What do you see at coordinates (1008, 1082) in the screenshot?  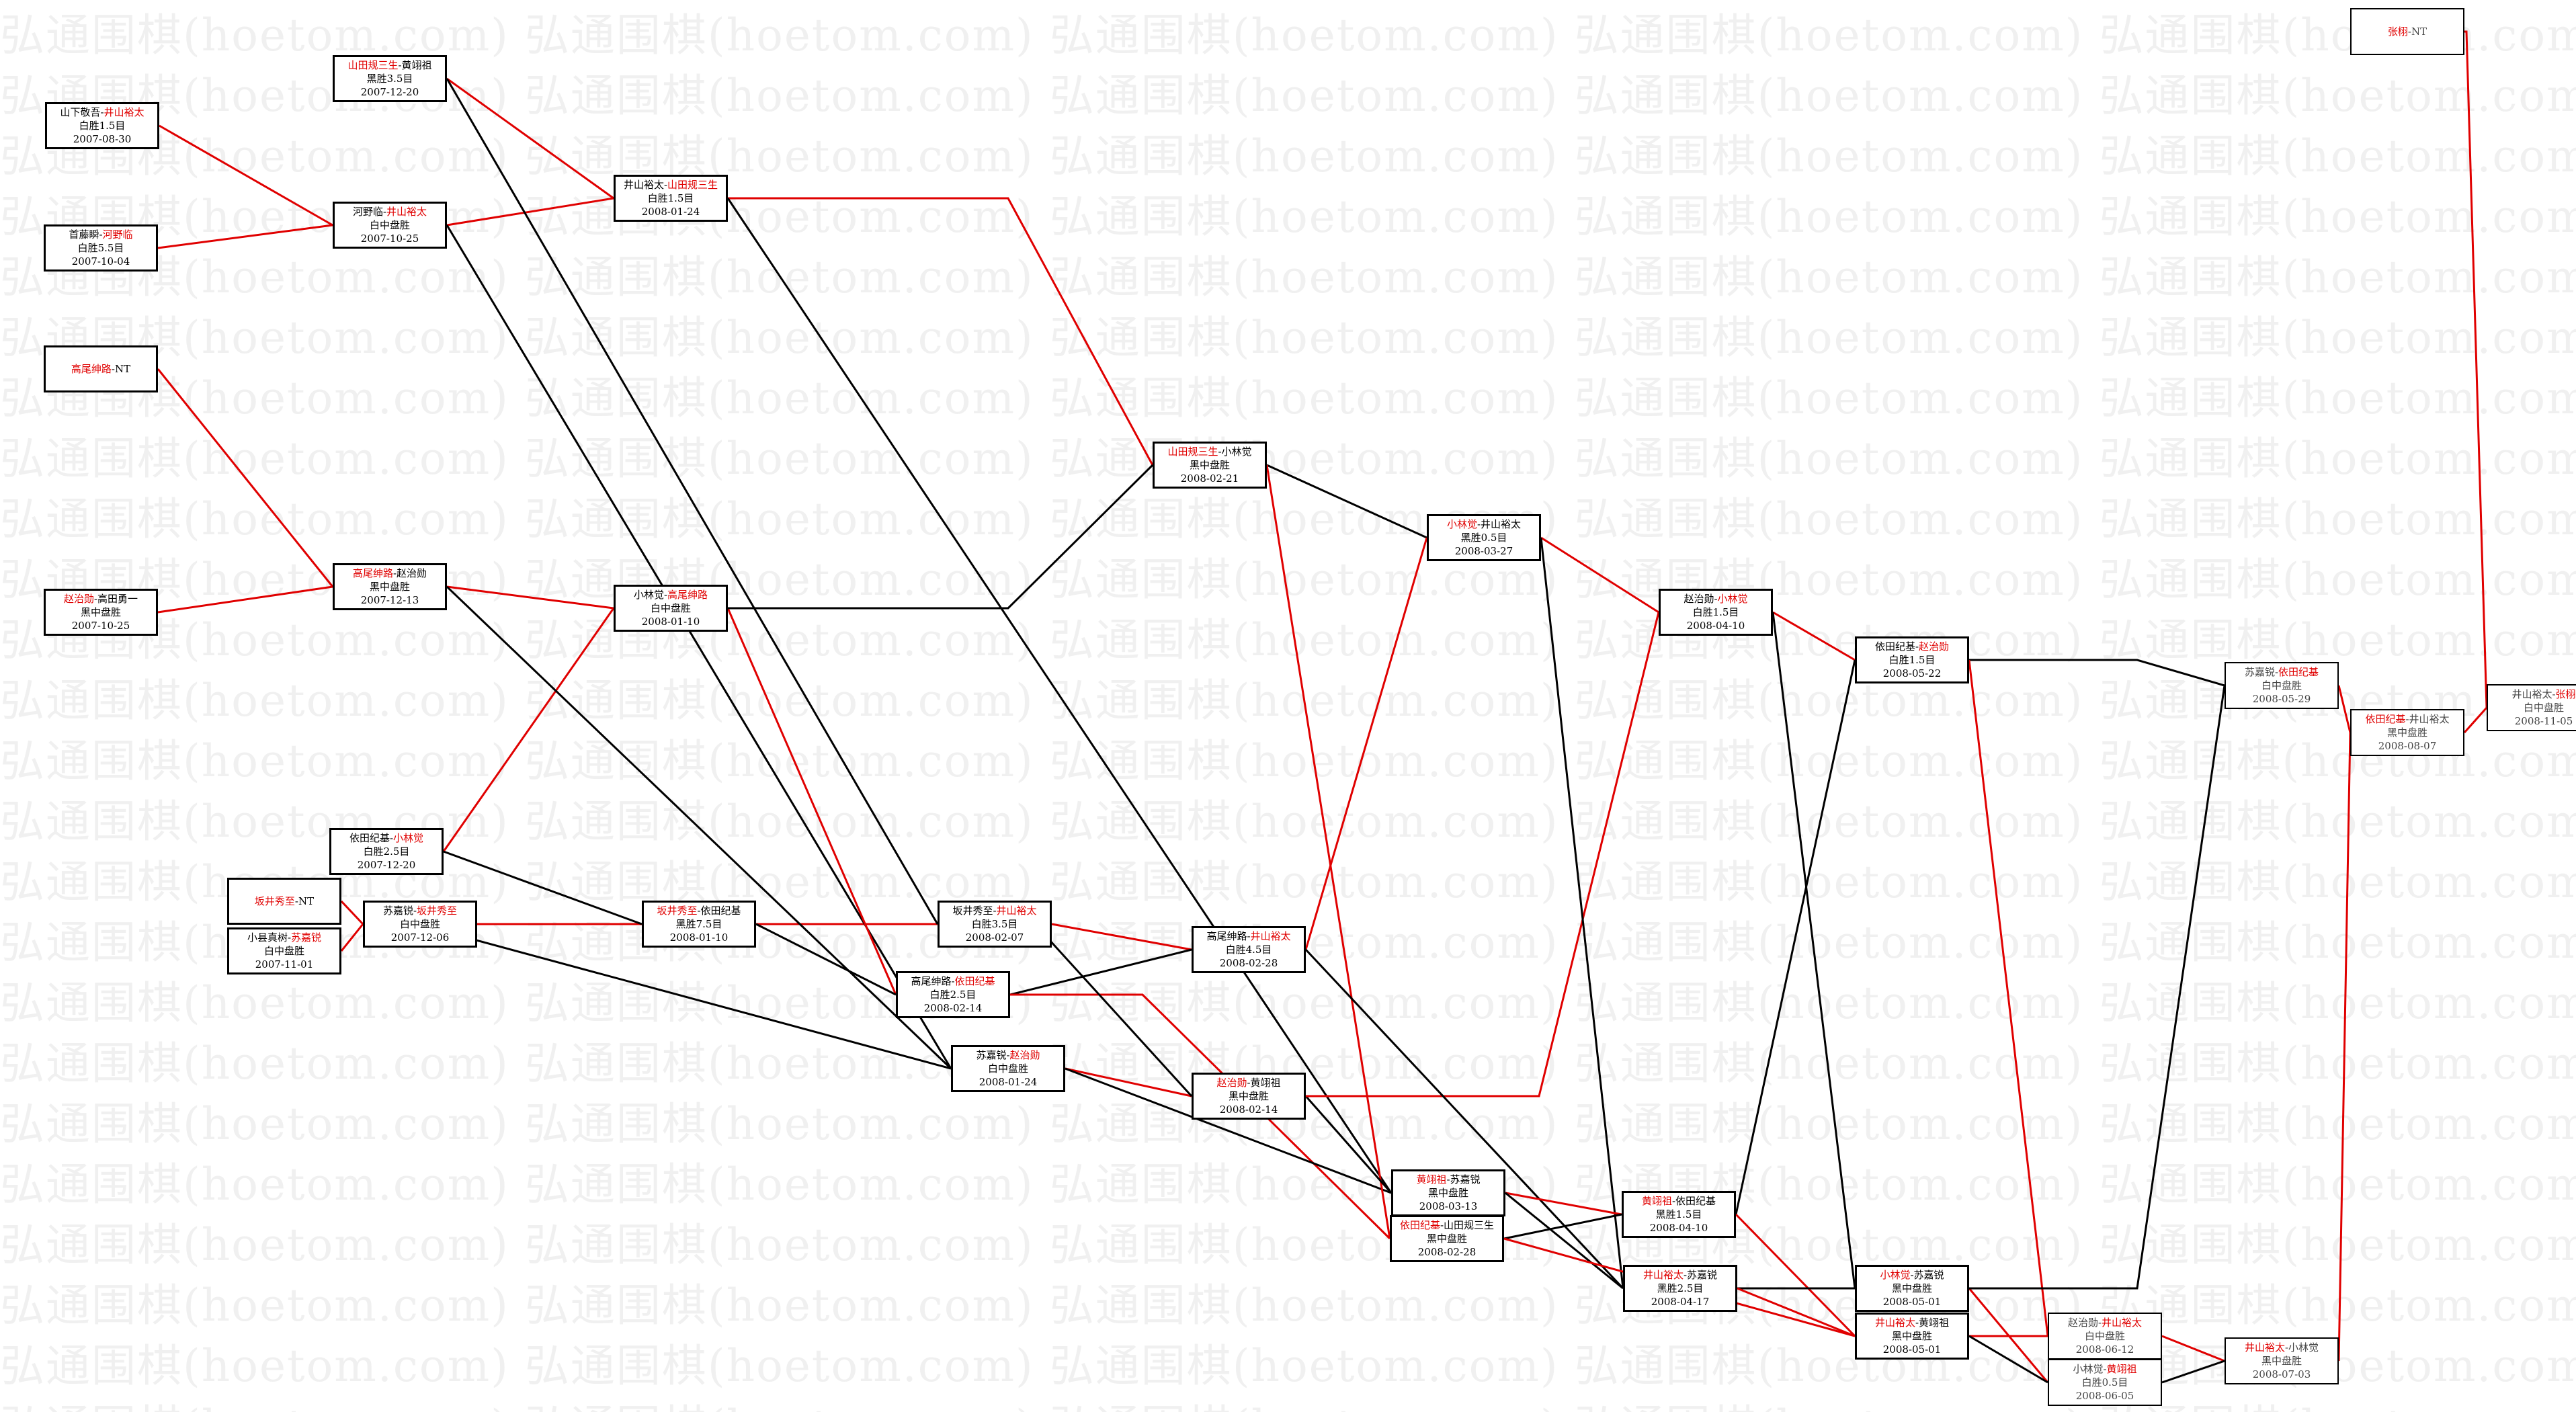 I see `game-date: 2008-01-24` at bounding box center [1008, 1082].